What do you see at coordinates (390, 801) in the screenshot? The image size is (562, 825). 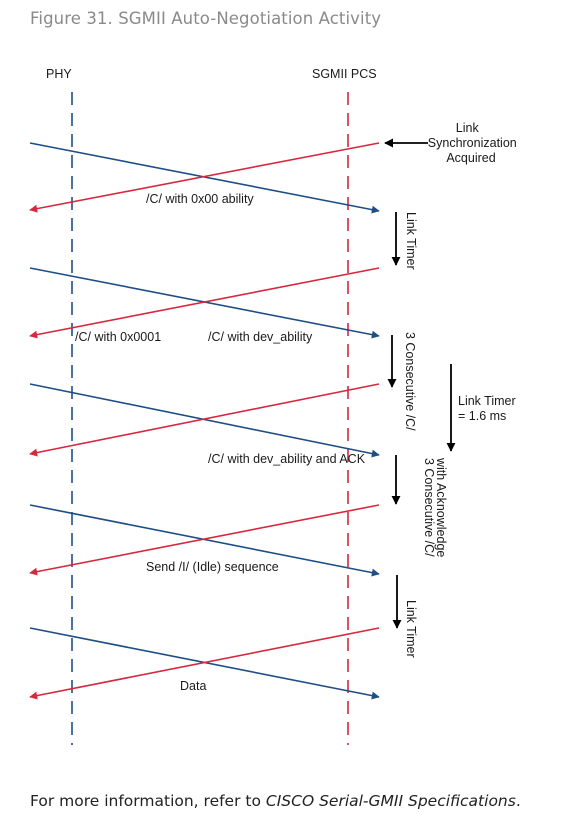 I see `spec-reference: CISCO Serial-GMII Specifications` at bounding box center [390, 801].